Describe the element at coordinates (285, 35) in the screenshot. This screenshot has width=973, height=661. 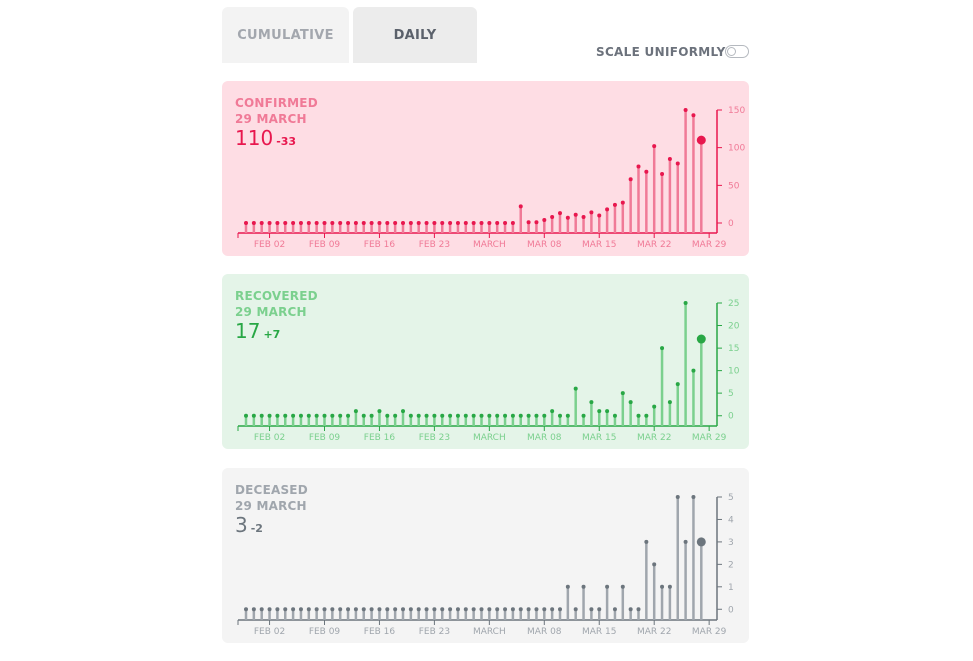
I see `tab-cumulative: CUMULATIVE` at that location.